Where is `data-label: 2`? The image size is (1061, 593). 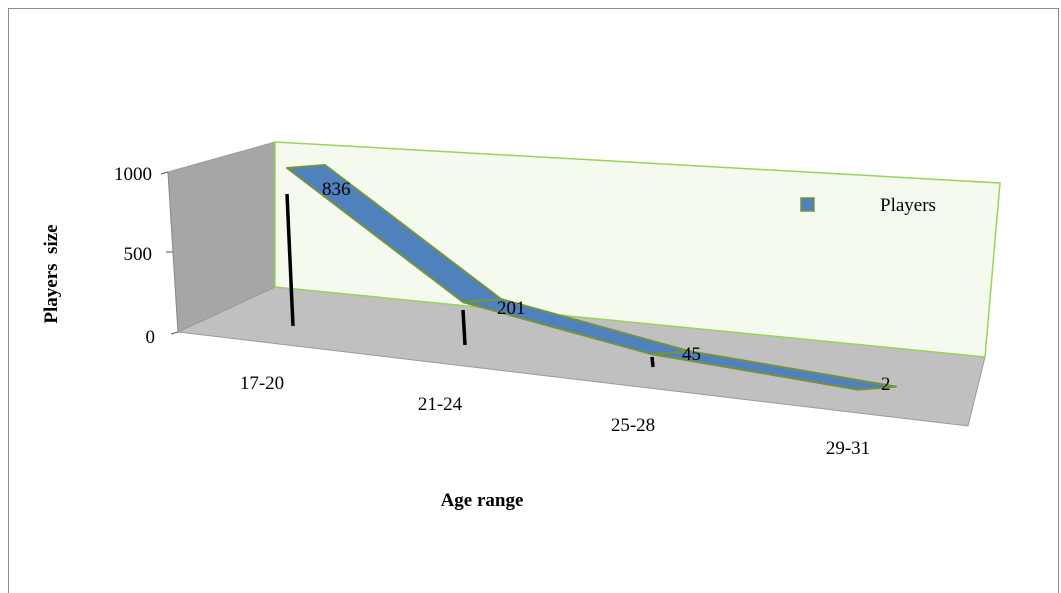
data-label: 2 is located at coordinates (886, 384).